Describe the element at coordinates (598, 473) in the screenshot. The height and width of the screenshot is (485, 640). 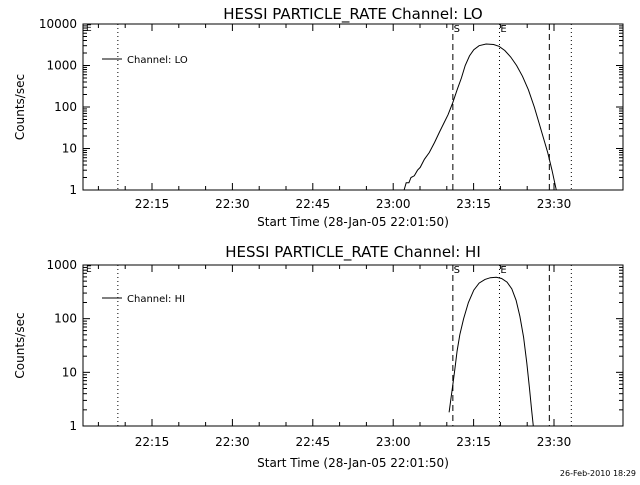
I see `timestamp-footer: 26-Feb-2010 18:29` at that location.